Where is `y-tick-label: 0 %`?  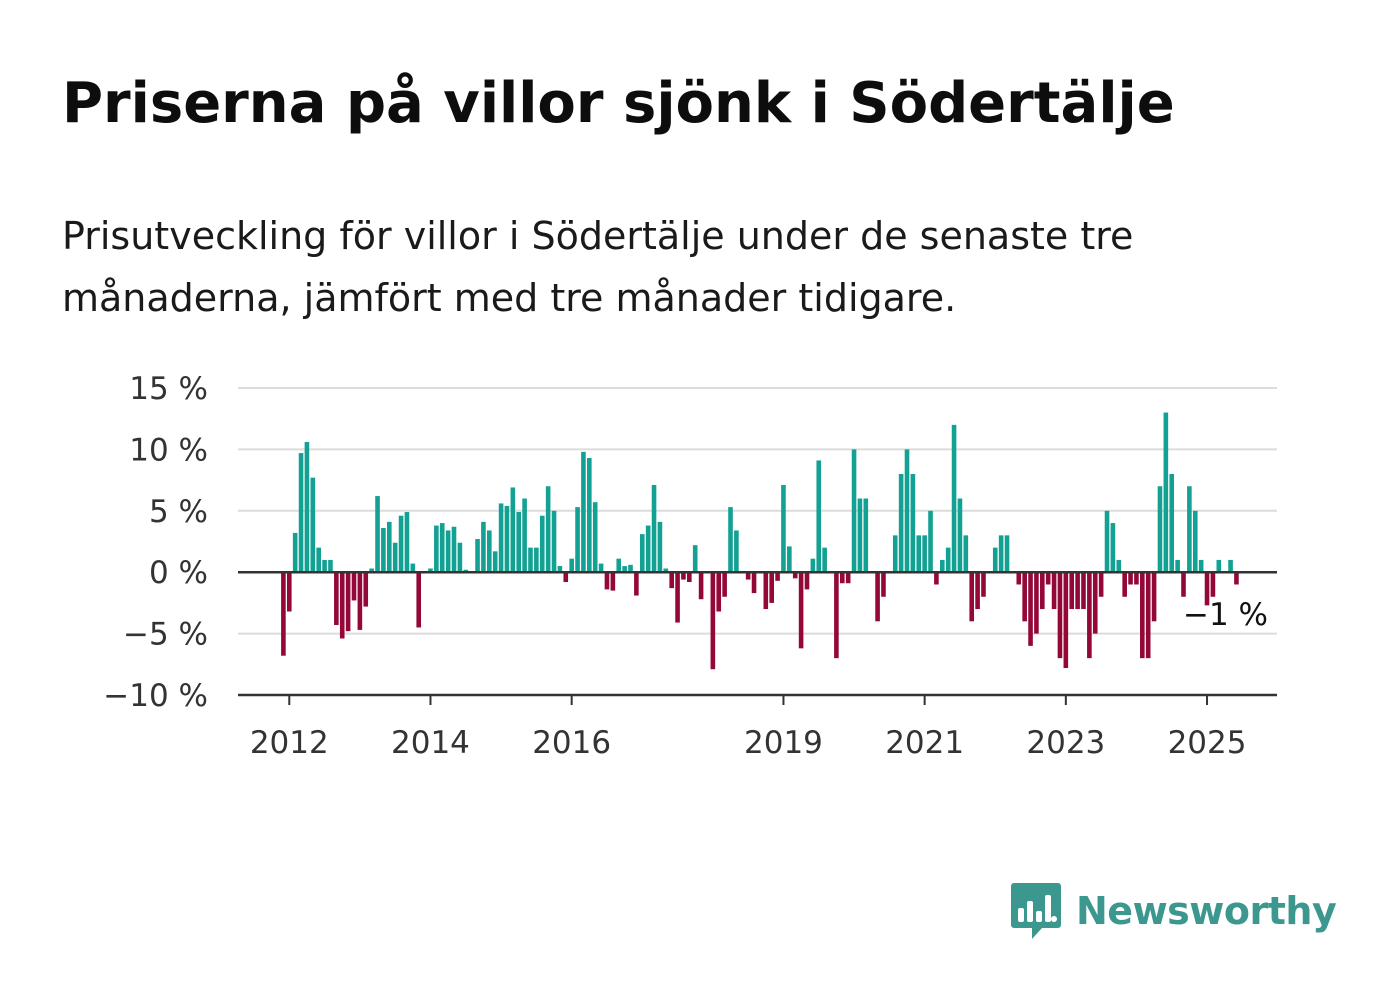 y-tick-label: 0 % is located at coordinates (178, 573).